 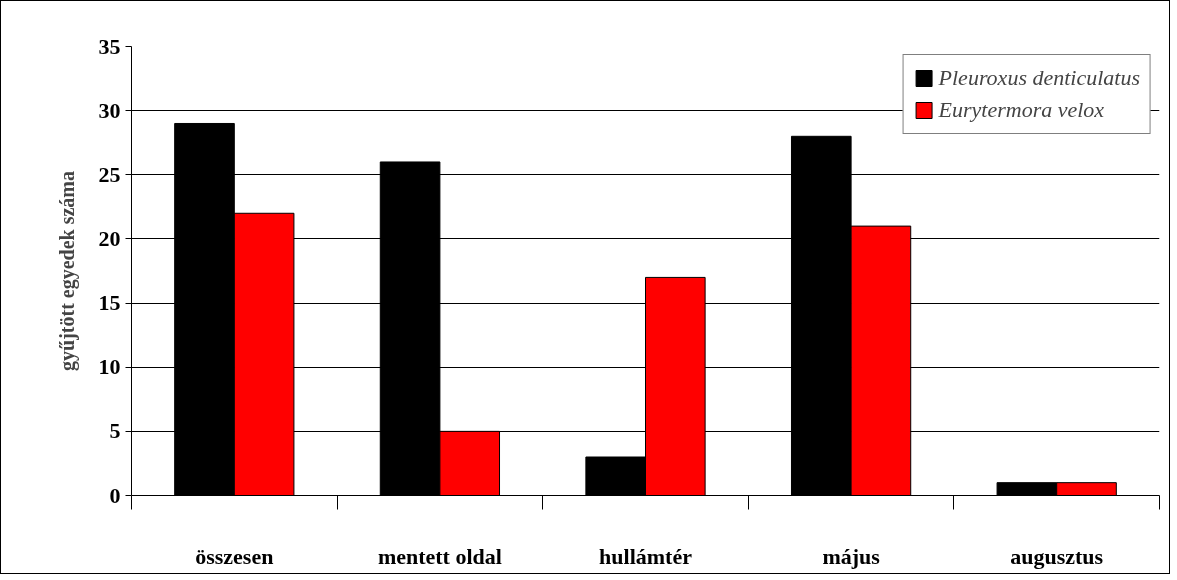 I want to click on y-tick-label: 0, so click(x=115, y=495).